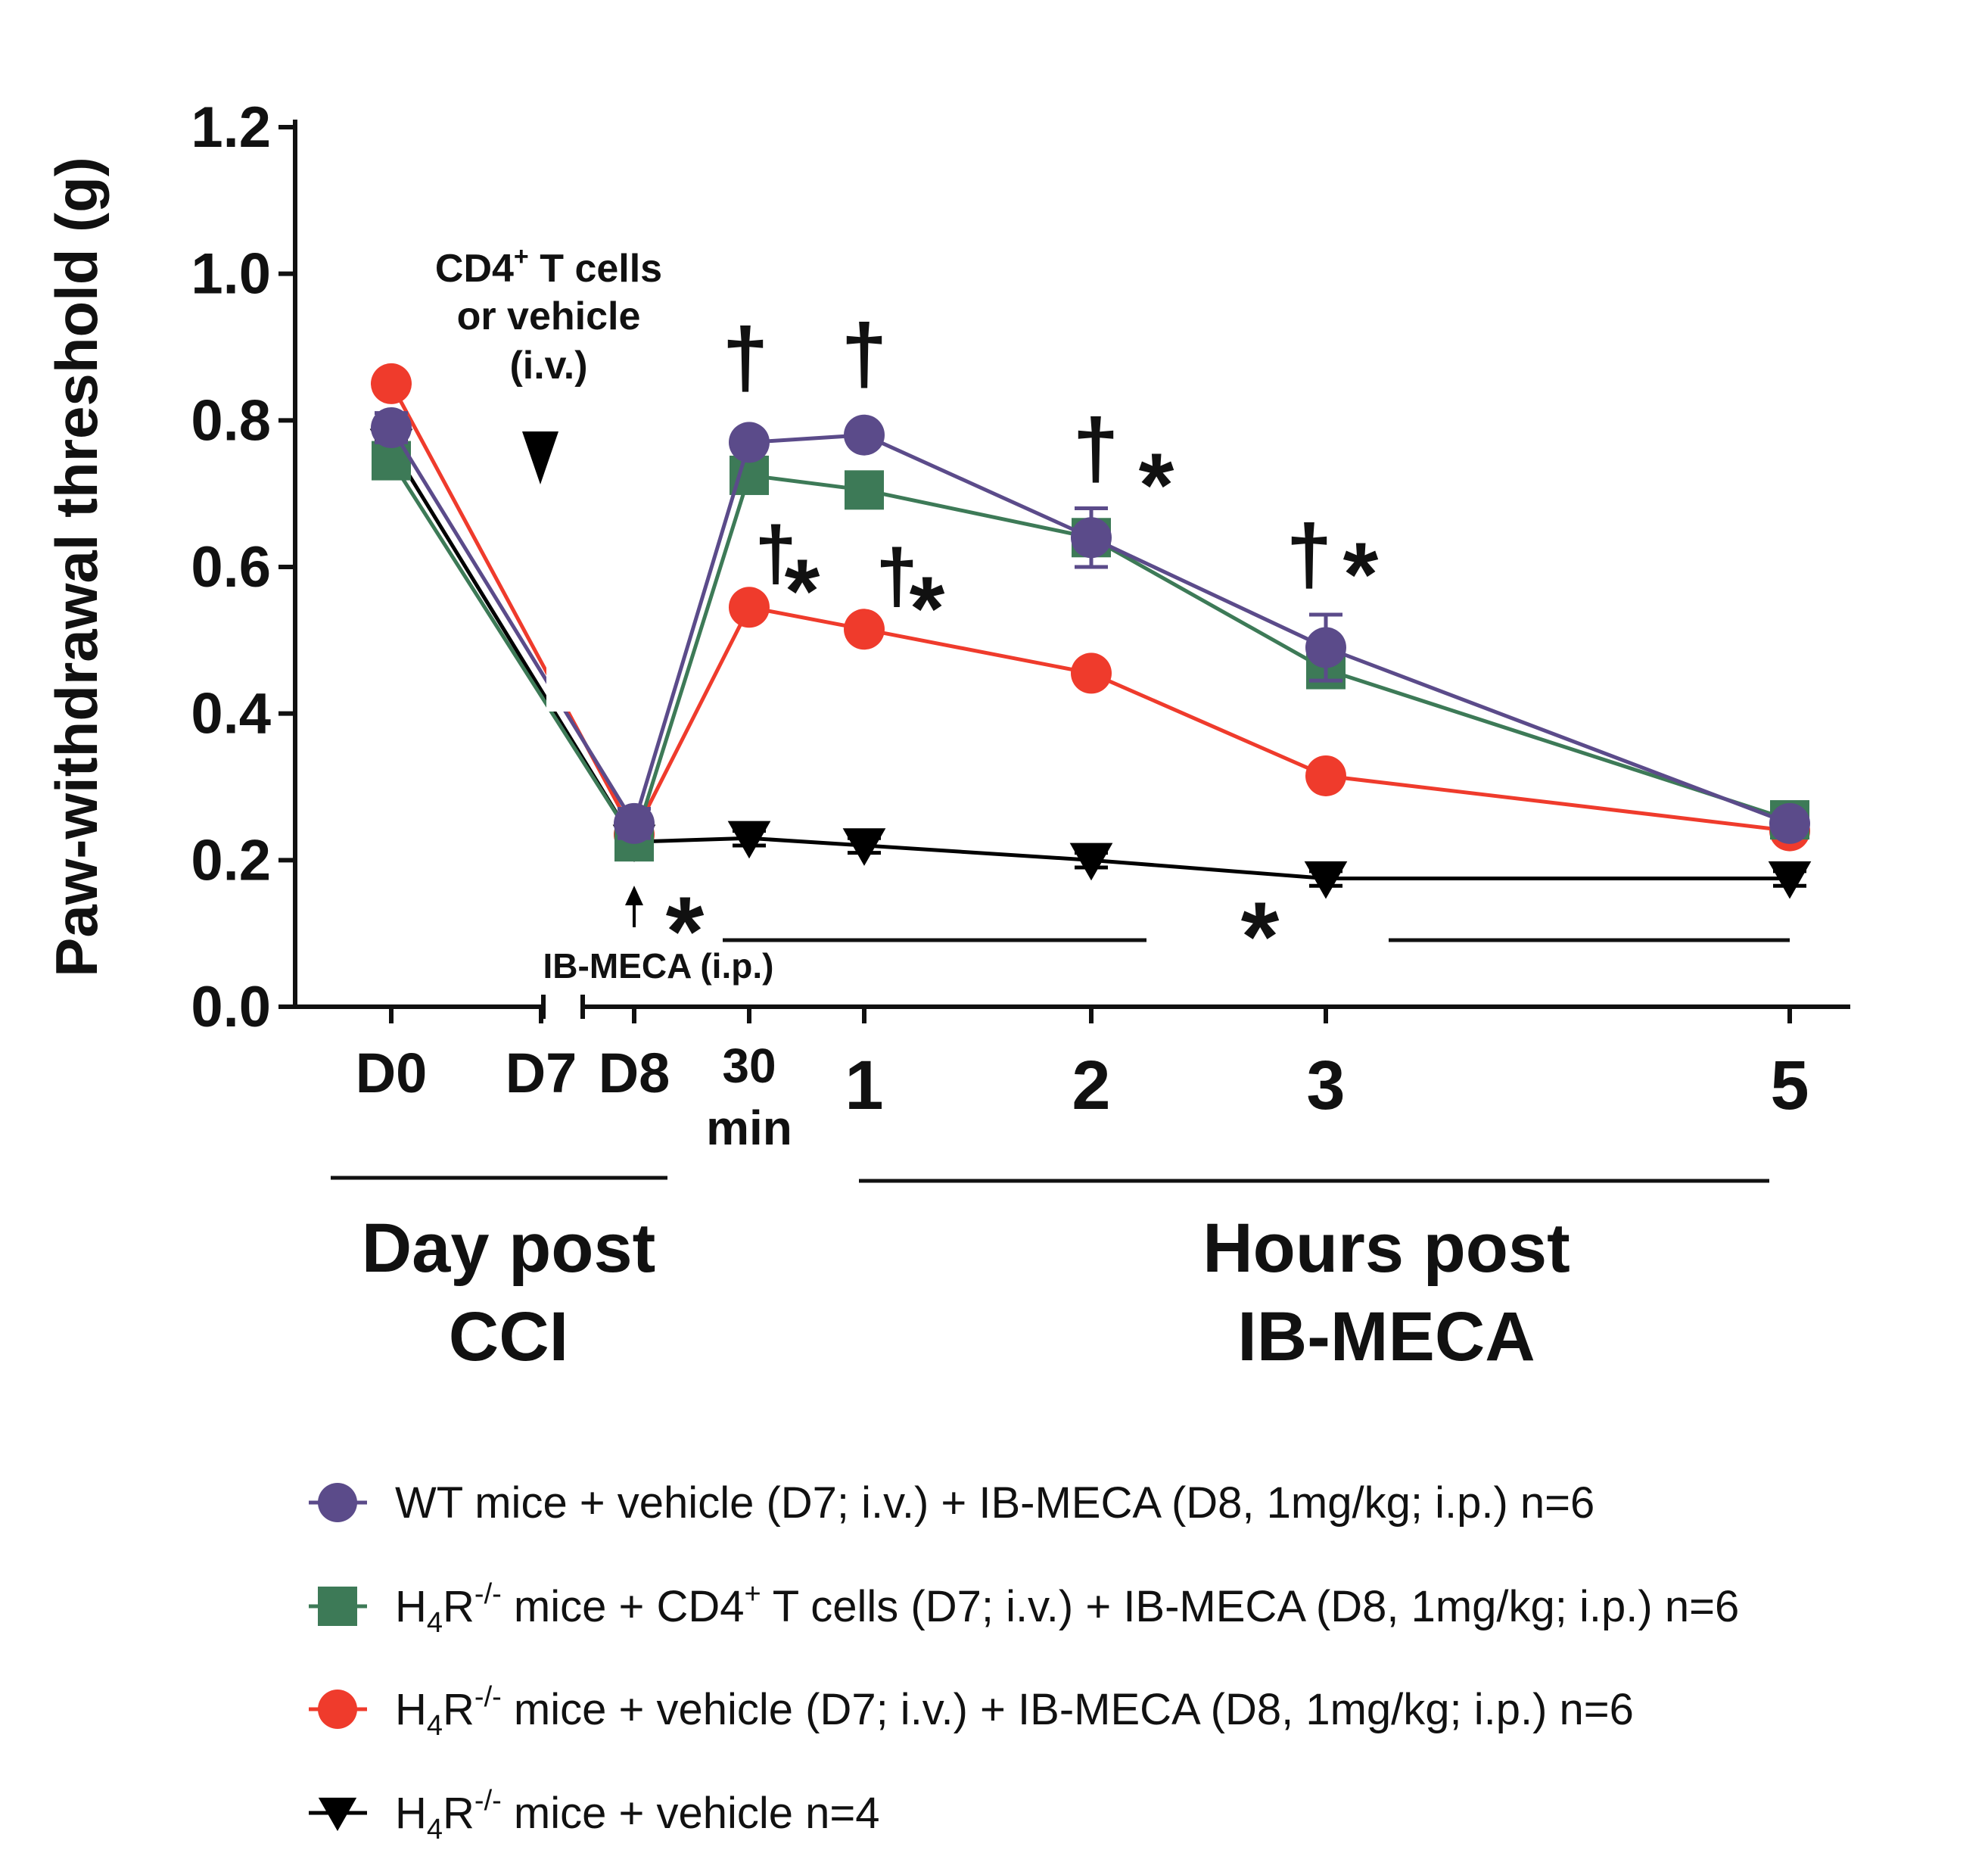  I want to click on y-tick-label: 1.0, so click(231, 274).